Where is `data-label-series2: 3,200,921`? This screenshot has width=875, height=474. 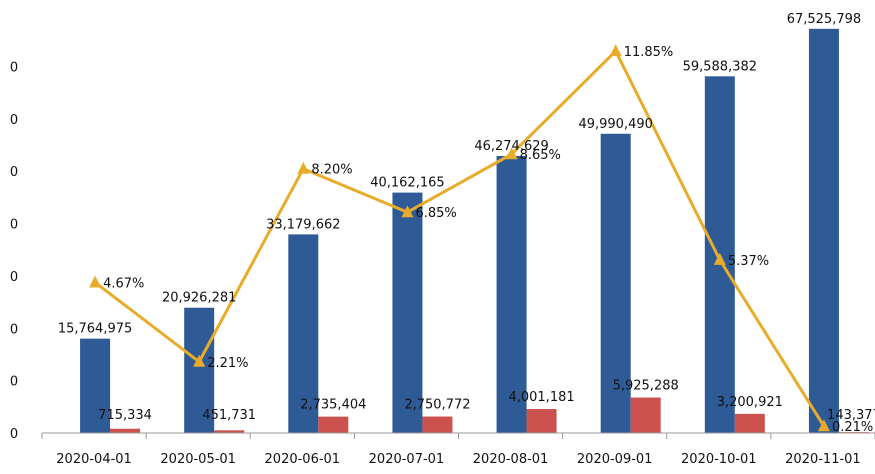 data-label-series2: 3,200,921 is located at coordinates (750, 402).